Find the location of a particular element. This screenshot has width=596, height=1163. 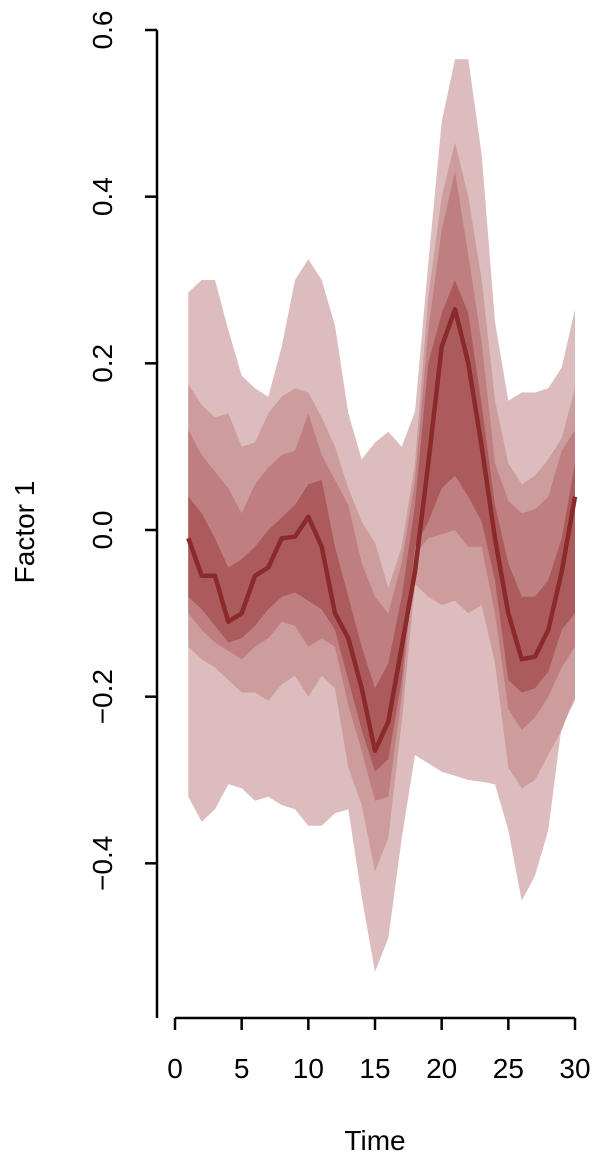

y-tick-label: 0.4 is located at coordinates (102, 196).